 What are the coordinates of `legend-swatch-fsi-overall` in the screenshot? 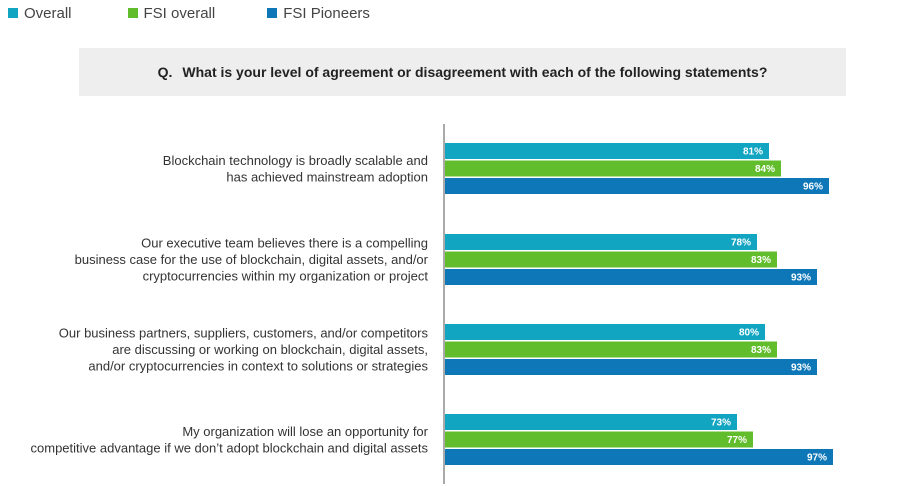 It's located at (132, 13).